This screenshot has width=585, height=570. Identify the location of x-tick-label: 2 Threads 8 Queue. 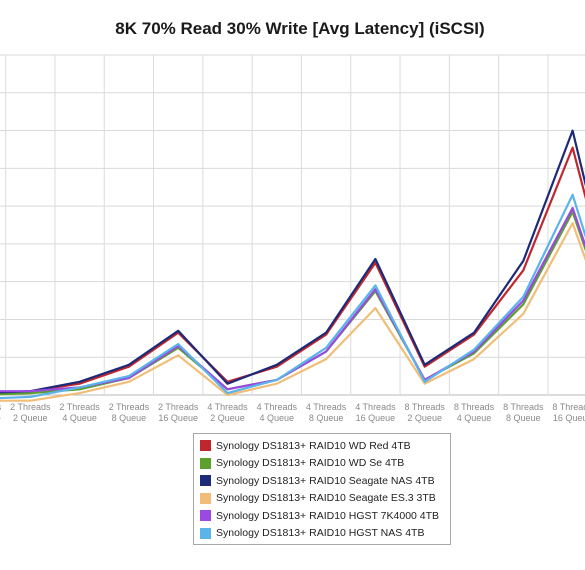
(129, 412).